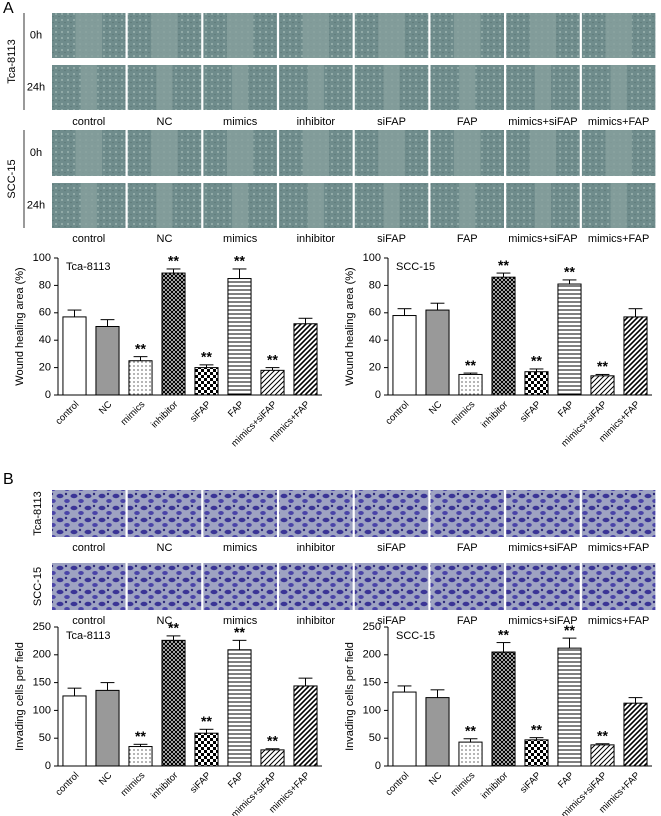 Image resolution: width=661 pixels, height=816 pixels. I want to click on x-tick-label: control, so click(67, 784).